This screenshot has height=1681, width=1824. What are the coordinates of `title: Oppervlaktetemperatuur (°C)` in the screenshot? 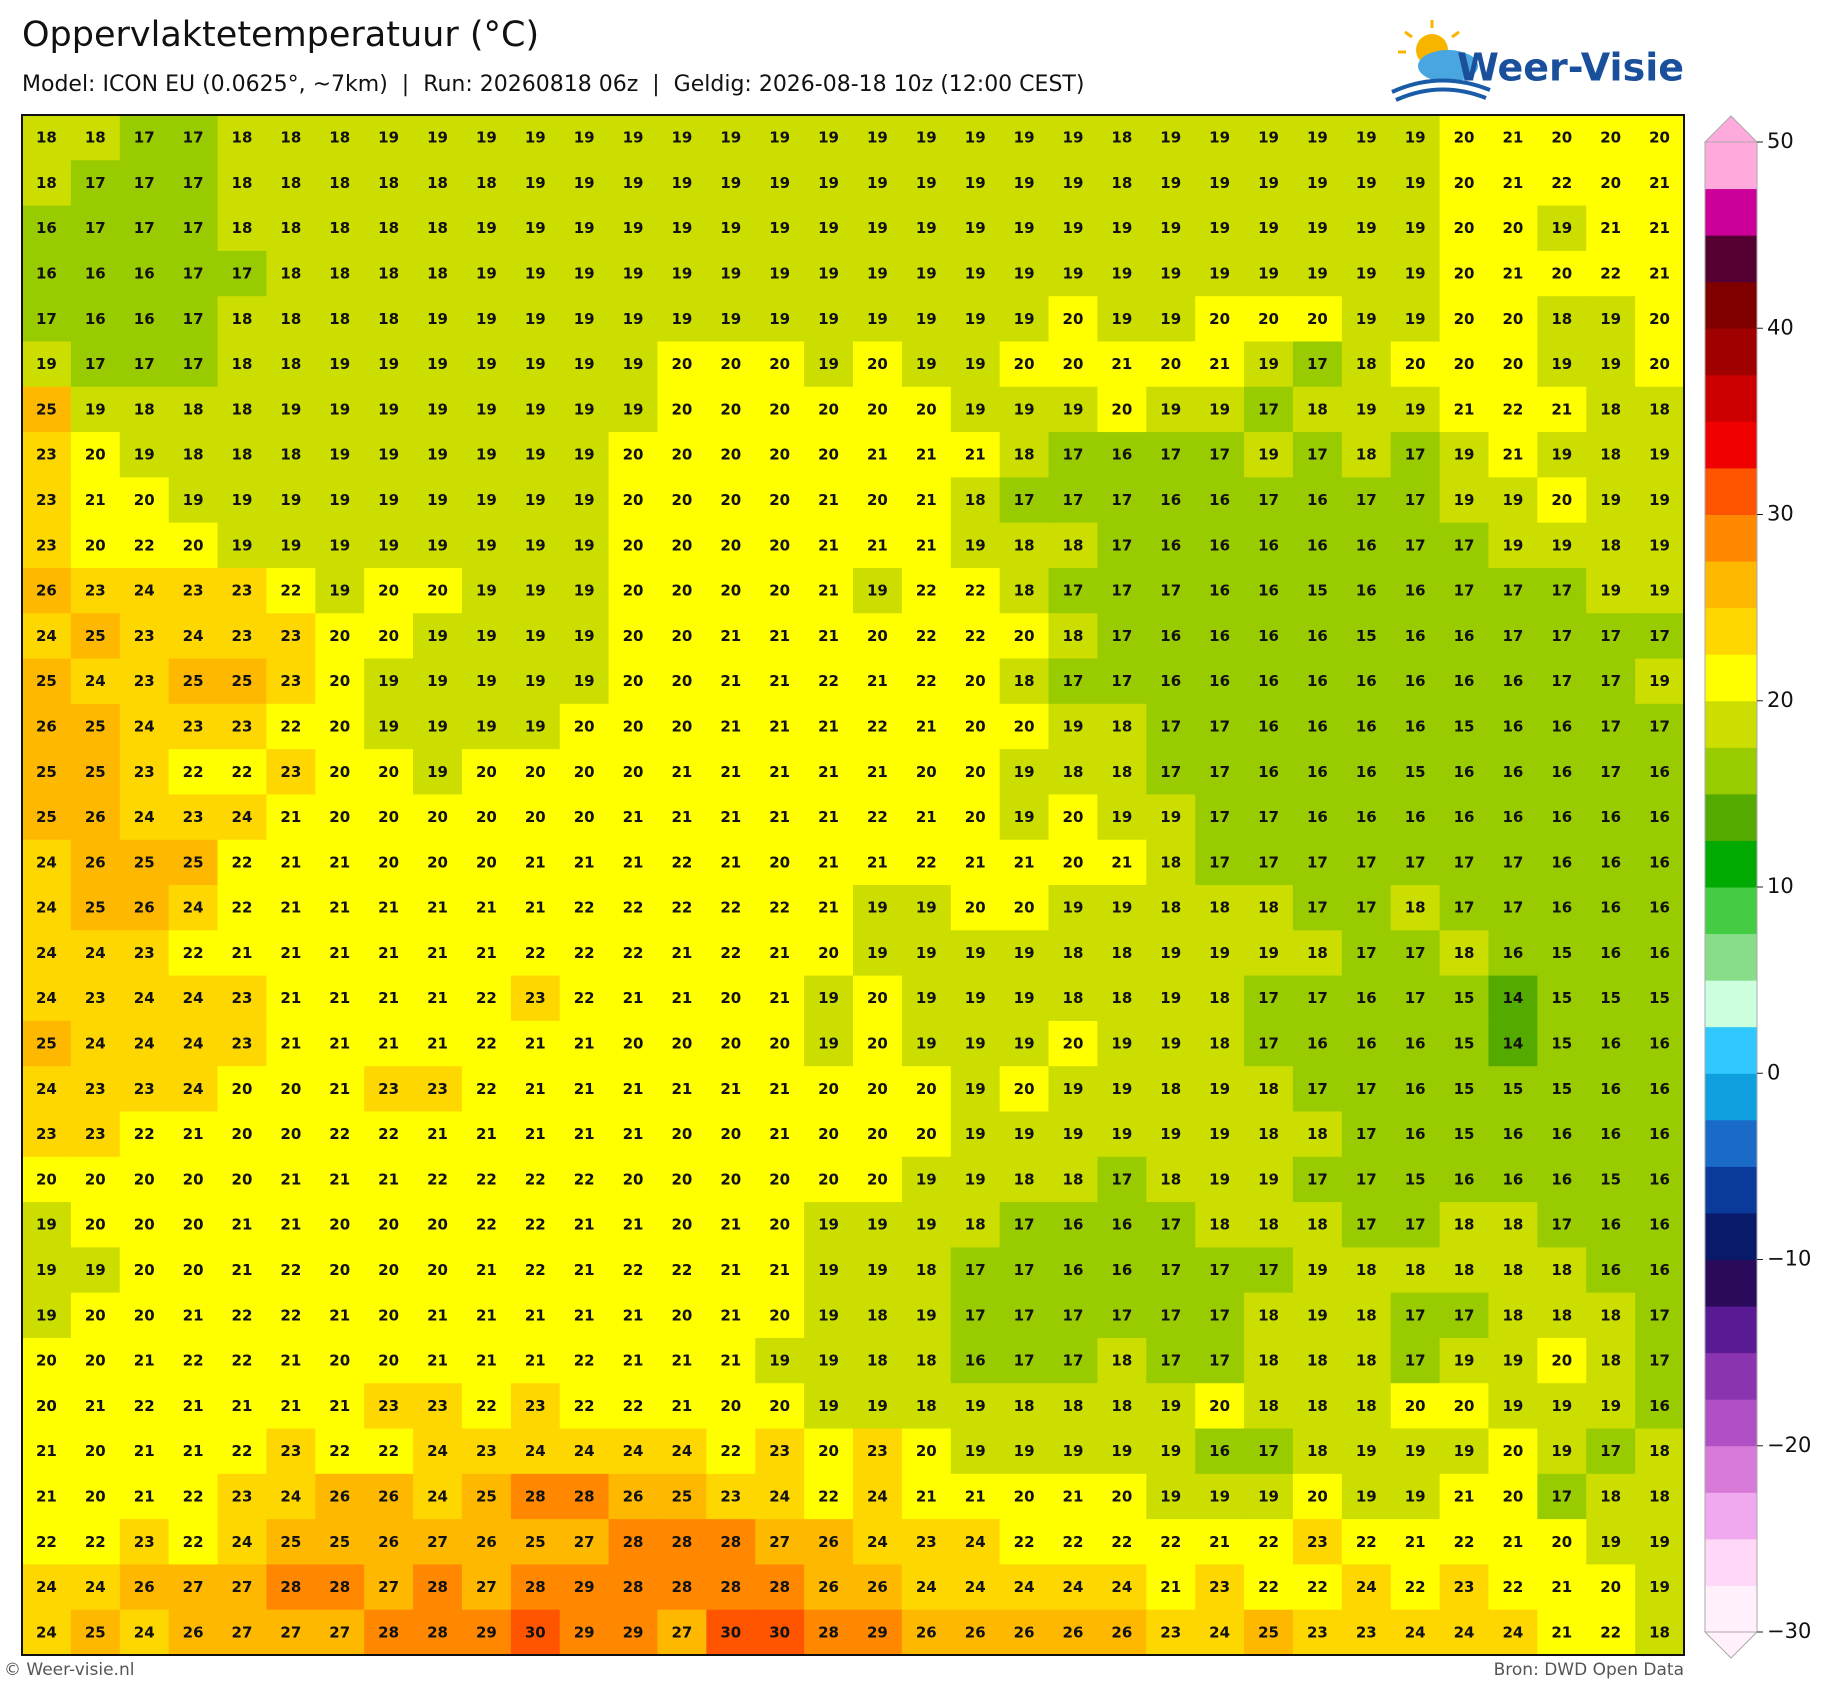 It's located at (280, 35).